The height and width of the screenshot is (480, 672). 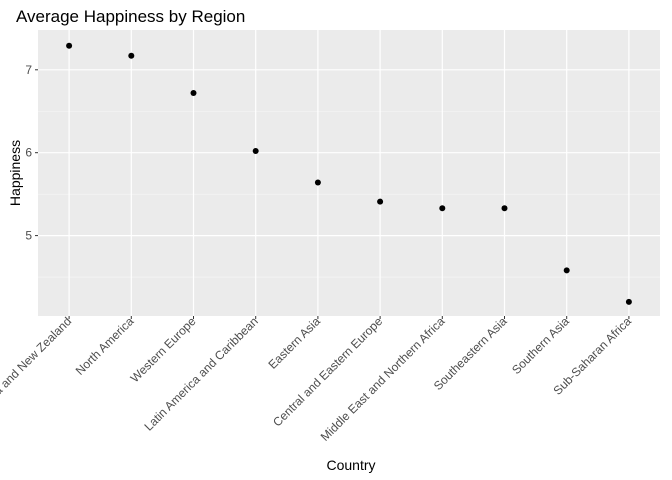 I want to click on y-tick-label: 6, so click(x=28, y=153).